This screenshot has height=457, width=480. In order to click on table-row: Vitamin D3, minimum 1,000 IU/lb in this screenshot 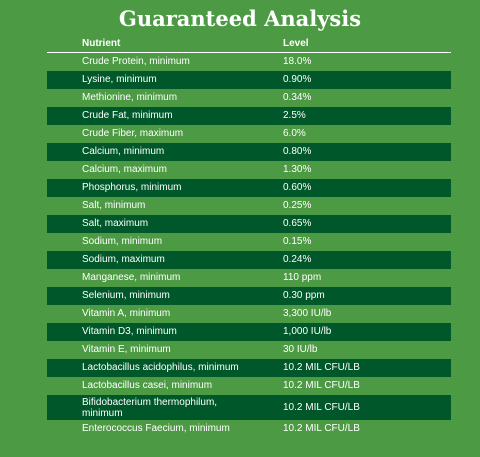, I will do `click(249, 332)`.